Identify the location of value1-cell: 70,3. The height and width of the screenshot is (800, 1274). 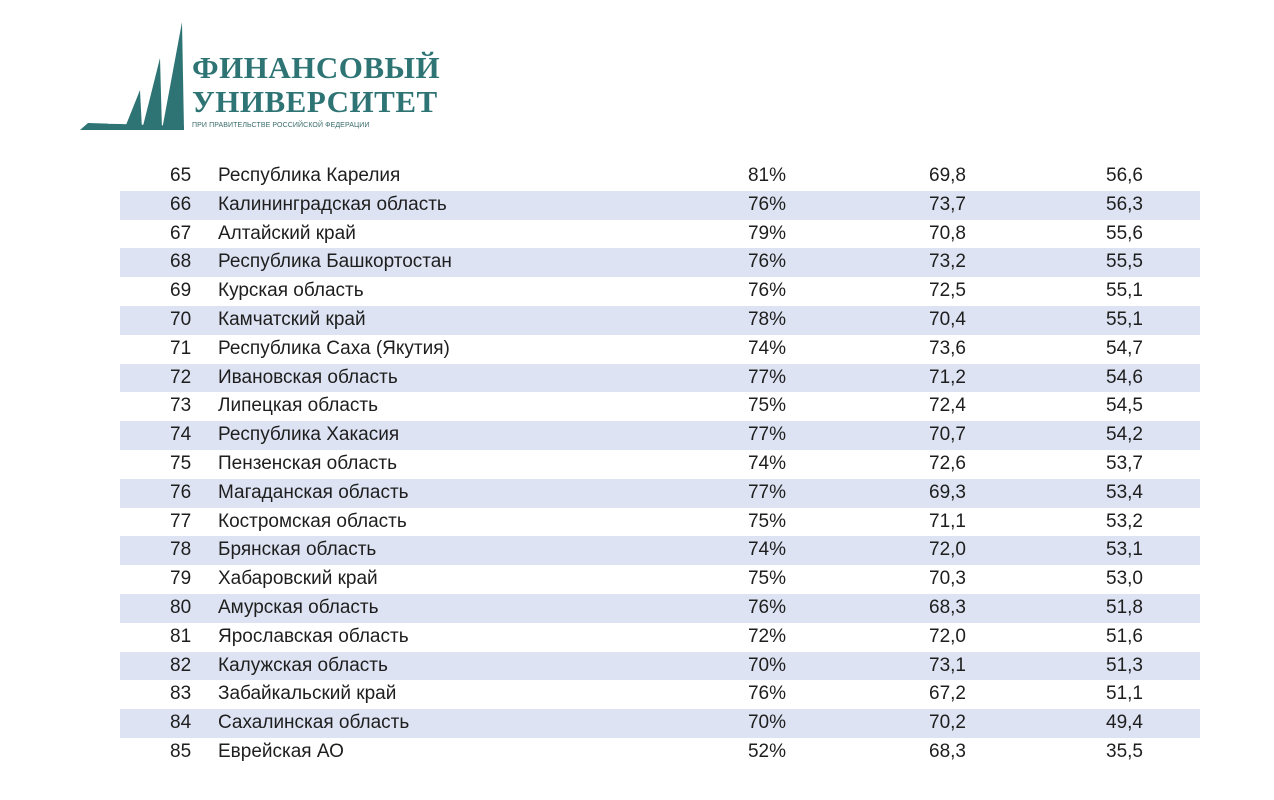
(947, 579).